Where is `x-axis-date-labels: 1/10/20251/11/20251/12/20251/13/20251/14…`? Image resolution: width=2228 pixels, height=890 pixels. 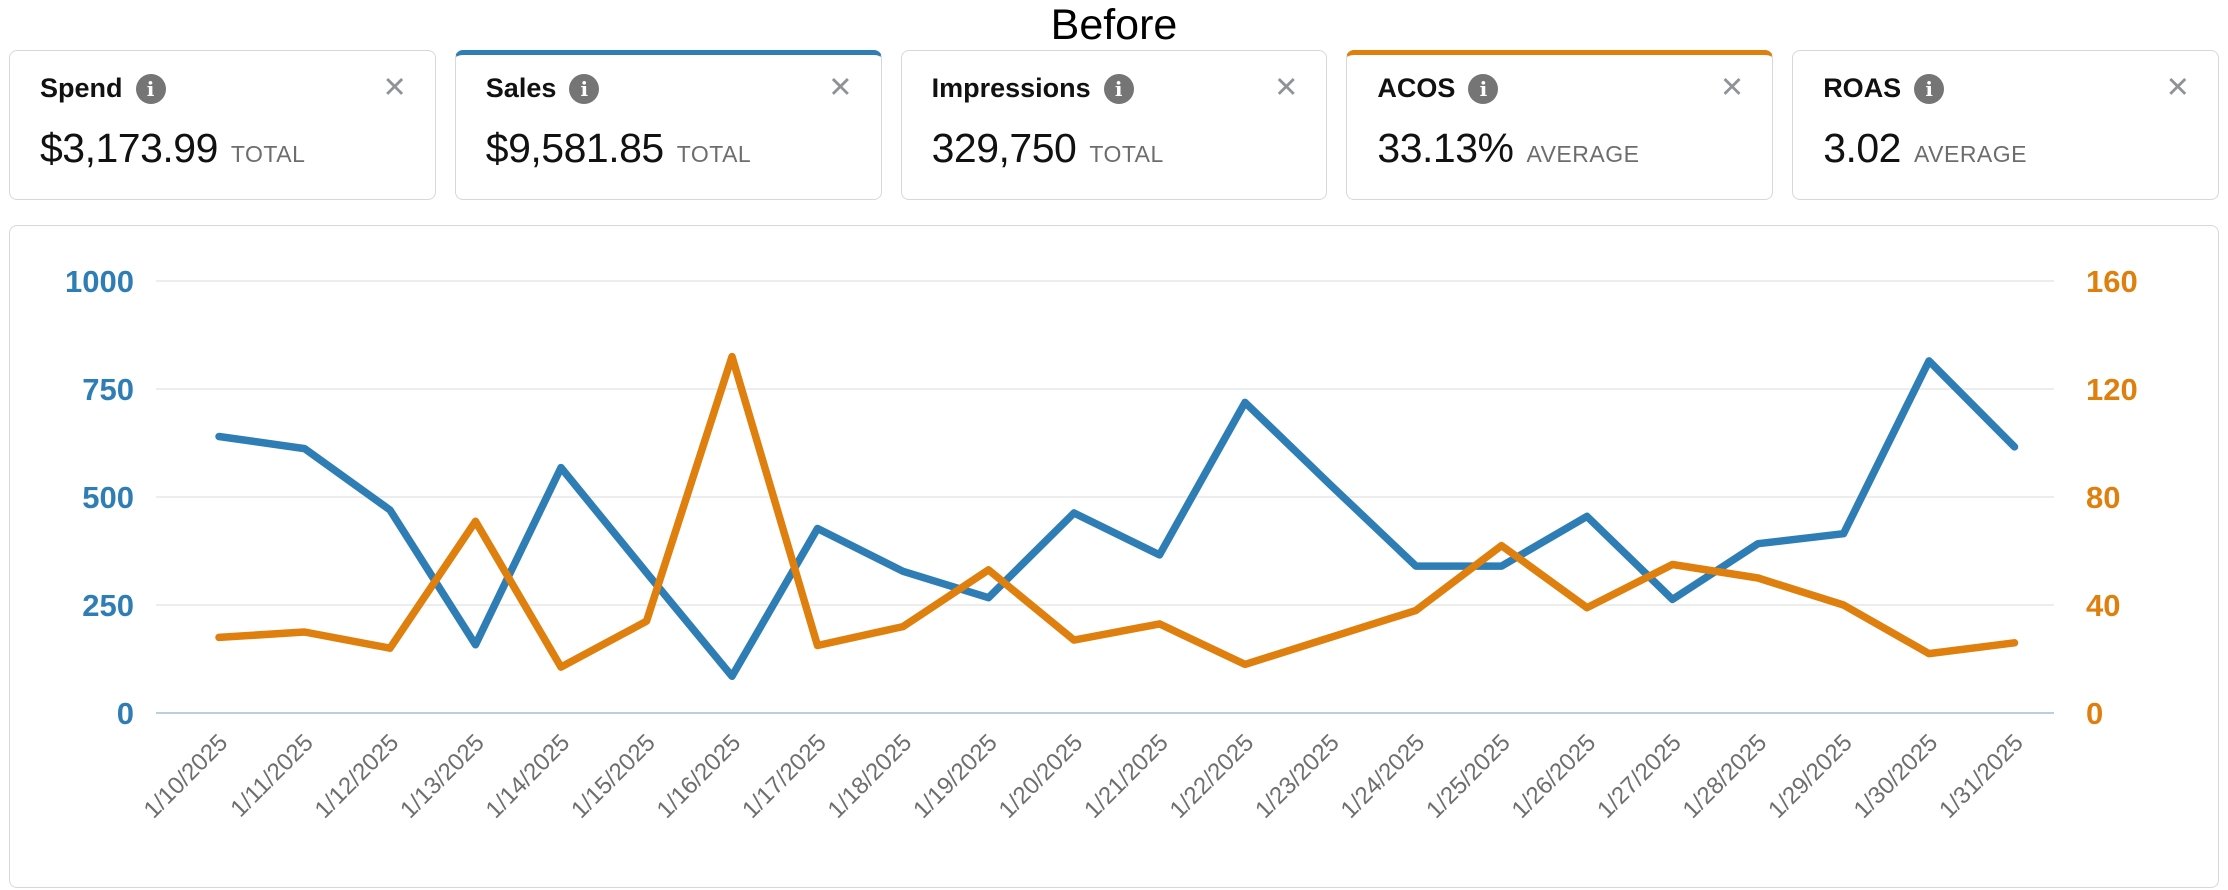 x-axis-date-labels: 1/10/20251/11/20251/12/20251/13/20251/14… is located at coordinates (1084, 776).